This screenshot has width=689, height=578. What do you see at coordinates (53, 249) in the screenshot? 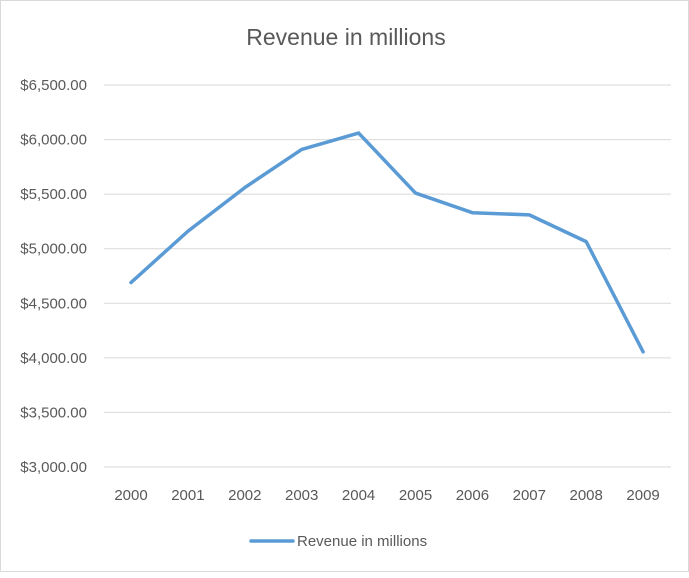
I see `y-tick-label: $5,000.00` at bounding box center [53, 249].